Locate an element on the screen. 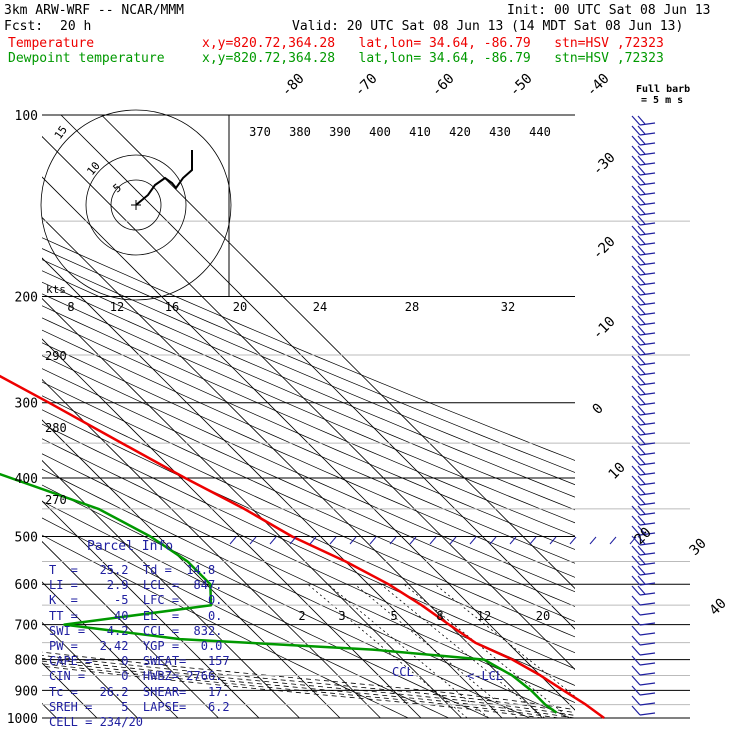  wind-speed-label: 32 is located at coordinates (508, 307).